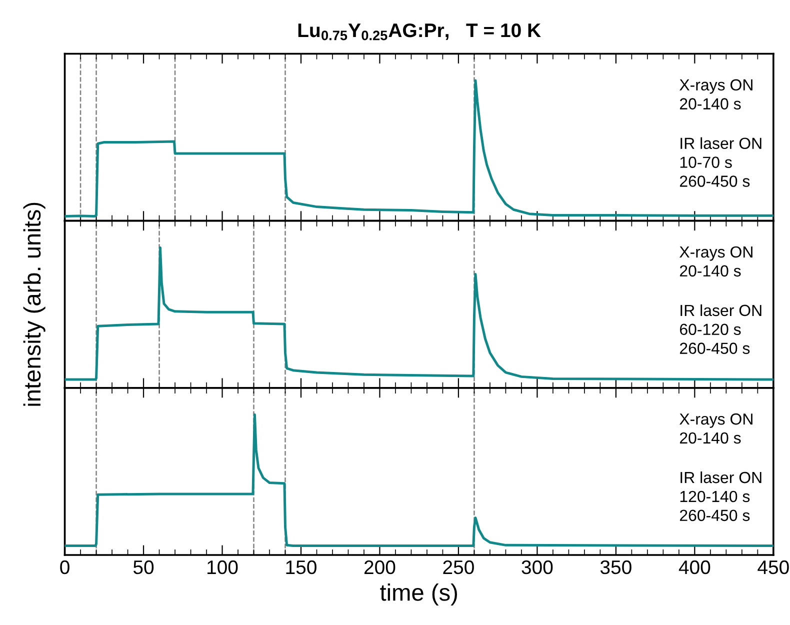 This screenshot has width=790, height=625. What do you see at coordinates (223, 567) in the screenshot?
I see `x-tick-label: 100` at bounding box center [223, 567].